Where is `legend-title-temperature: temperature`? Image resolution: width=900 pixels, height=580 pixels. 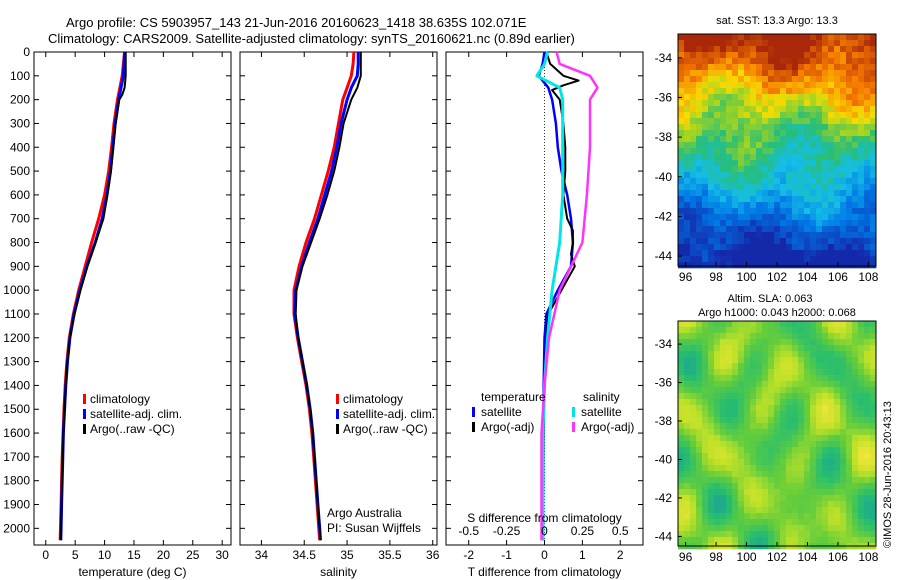 legend-title-temperature: temperature is located at coordinates (513, 397).